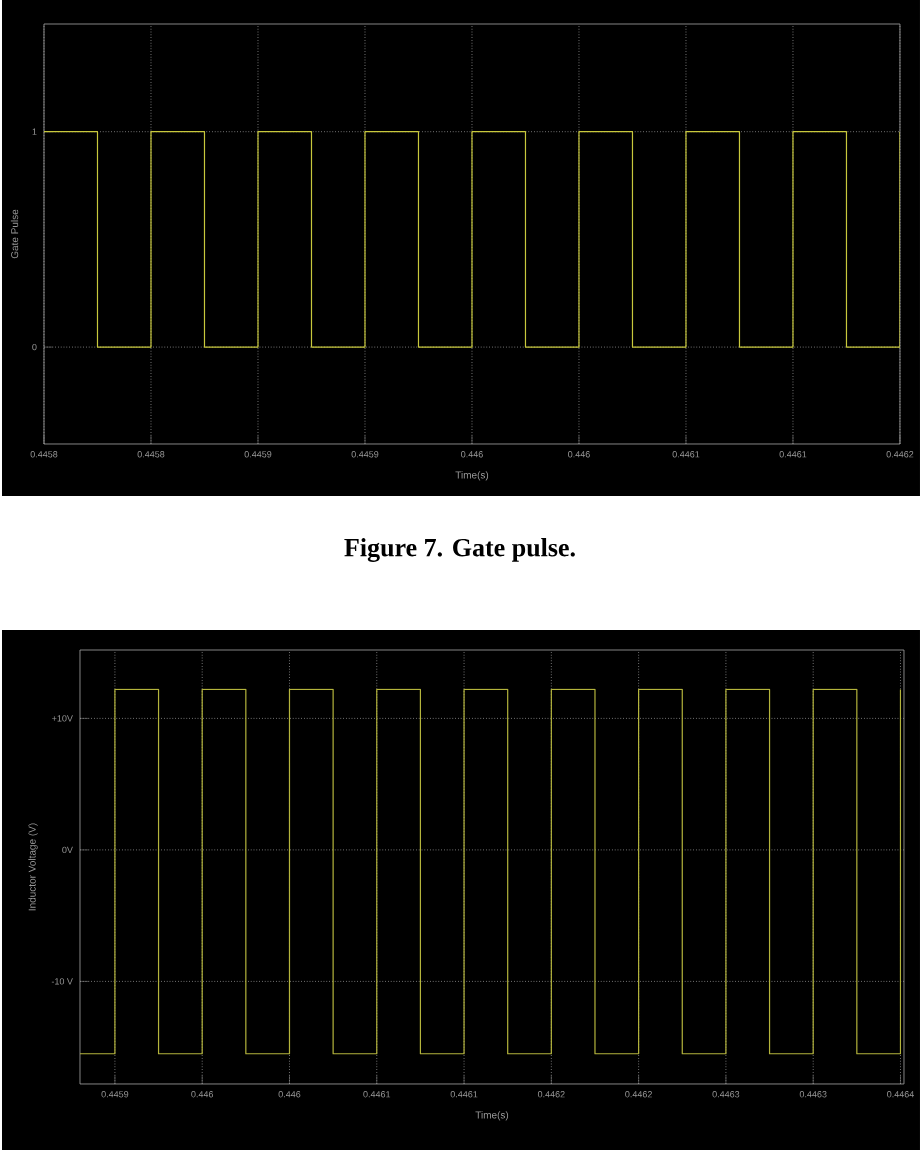  I want to click on caption: Figure 7. Gate pulse., so click(459, 550).